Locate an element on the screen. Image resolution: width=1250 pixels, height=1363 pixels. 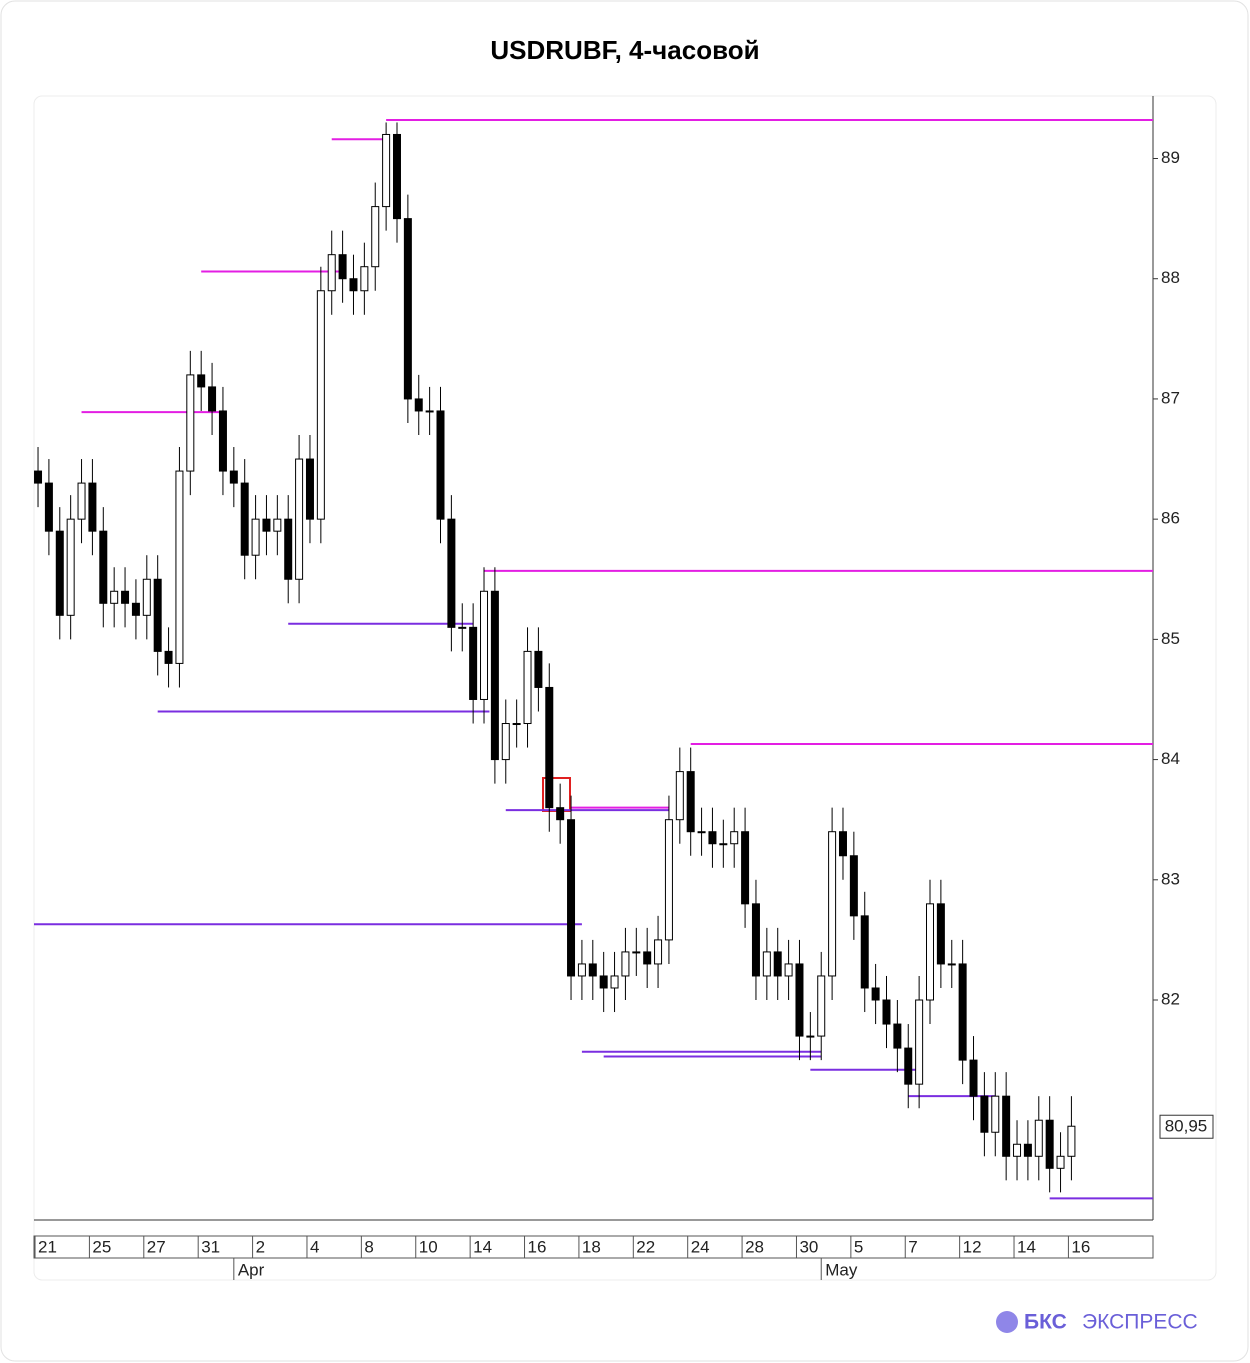
y-tick-label: 83 is located at coordinates (1170, 878).